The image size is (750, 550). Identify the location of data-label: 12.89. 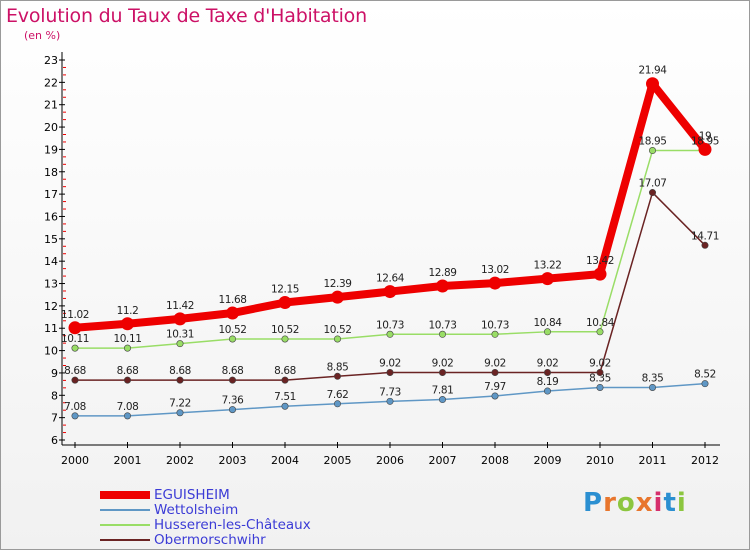
(442, 273).